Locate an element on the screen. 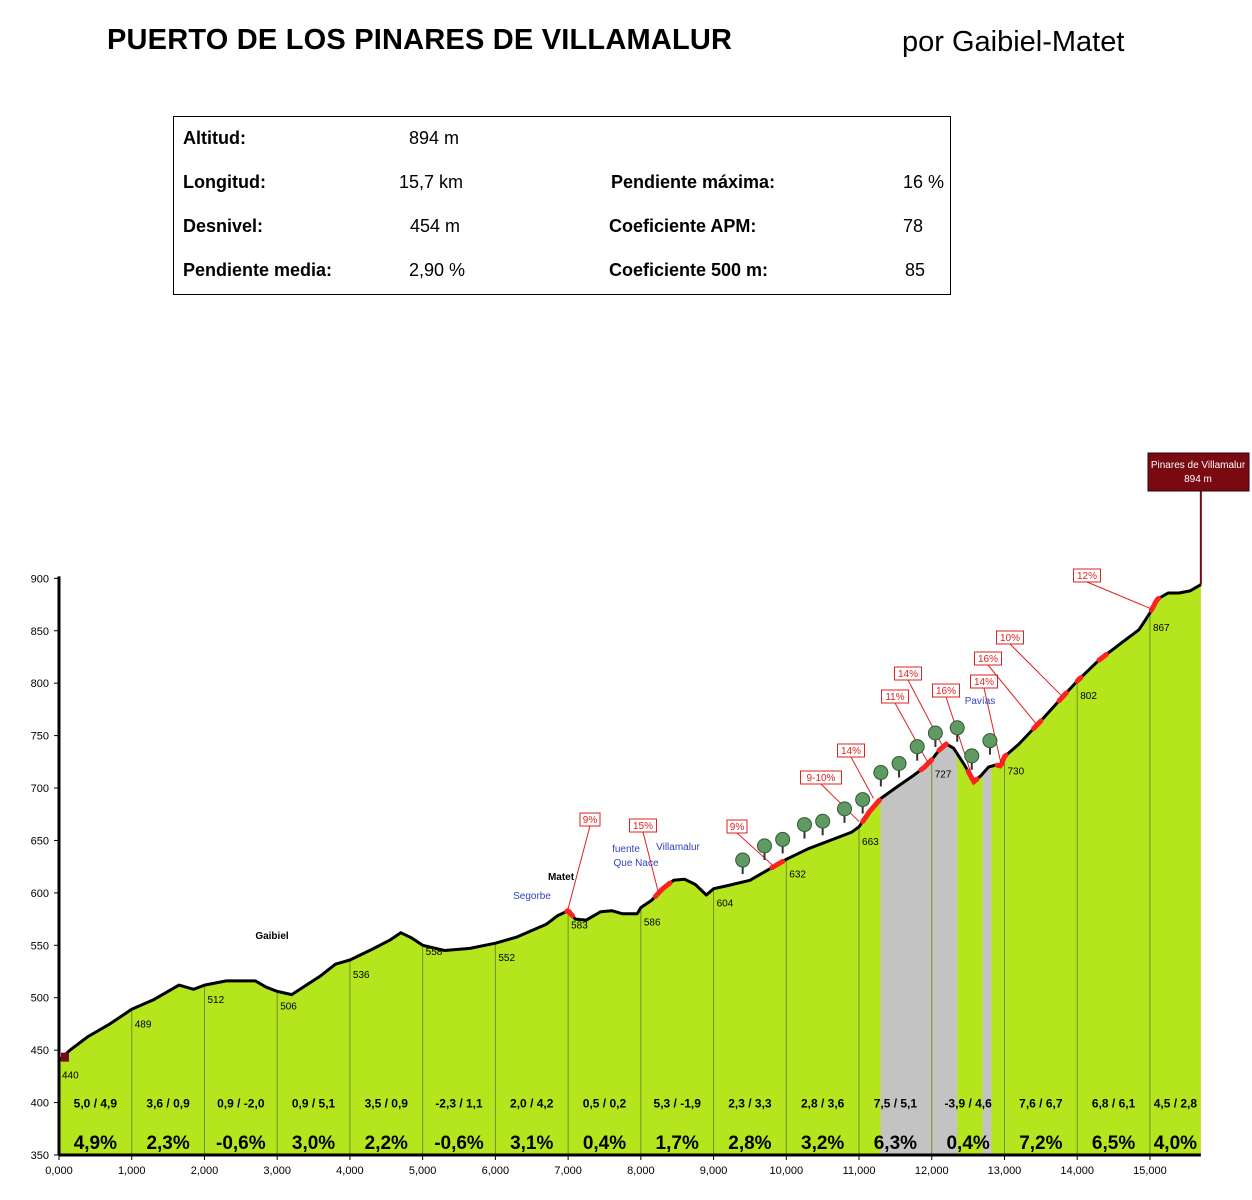 The width and height of the screenshot is (1252, 1200). x-tick-1: 1,000 is located at coordinates (132, 1171).